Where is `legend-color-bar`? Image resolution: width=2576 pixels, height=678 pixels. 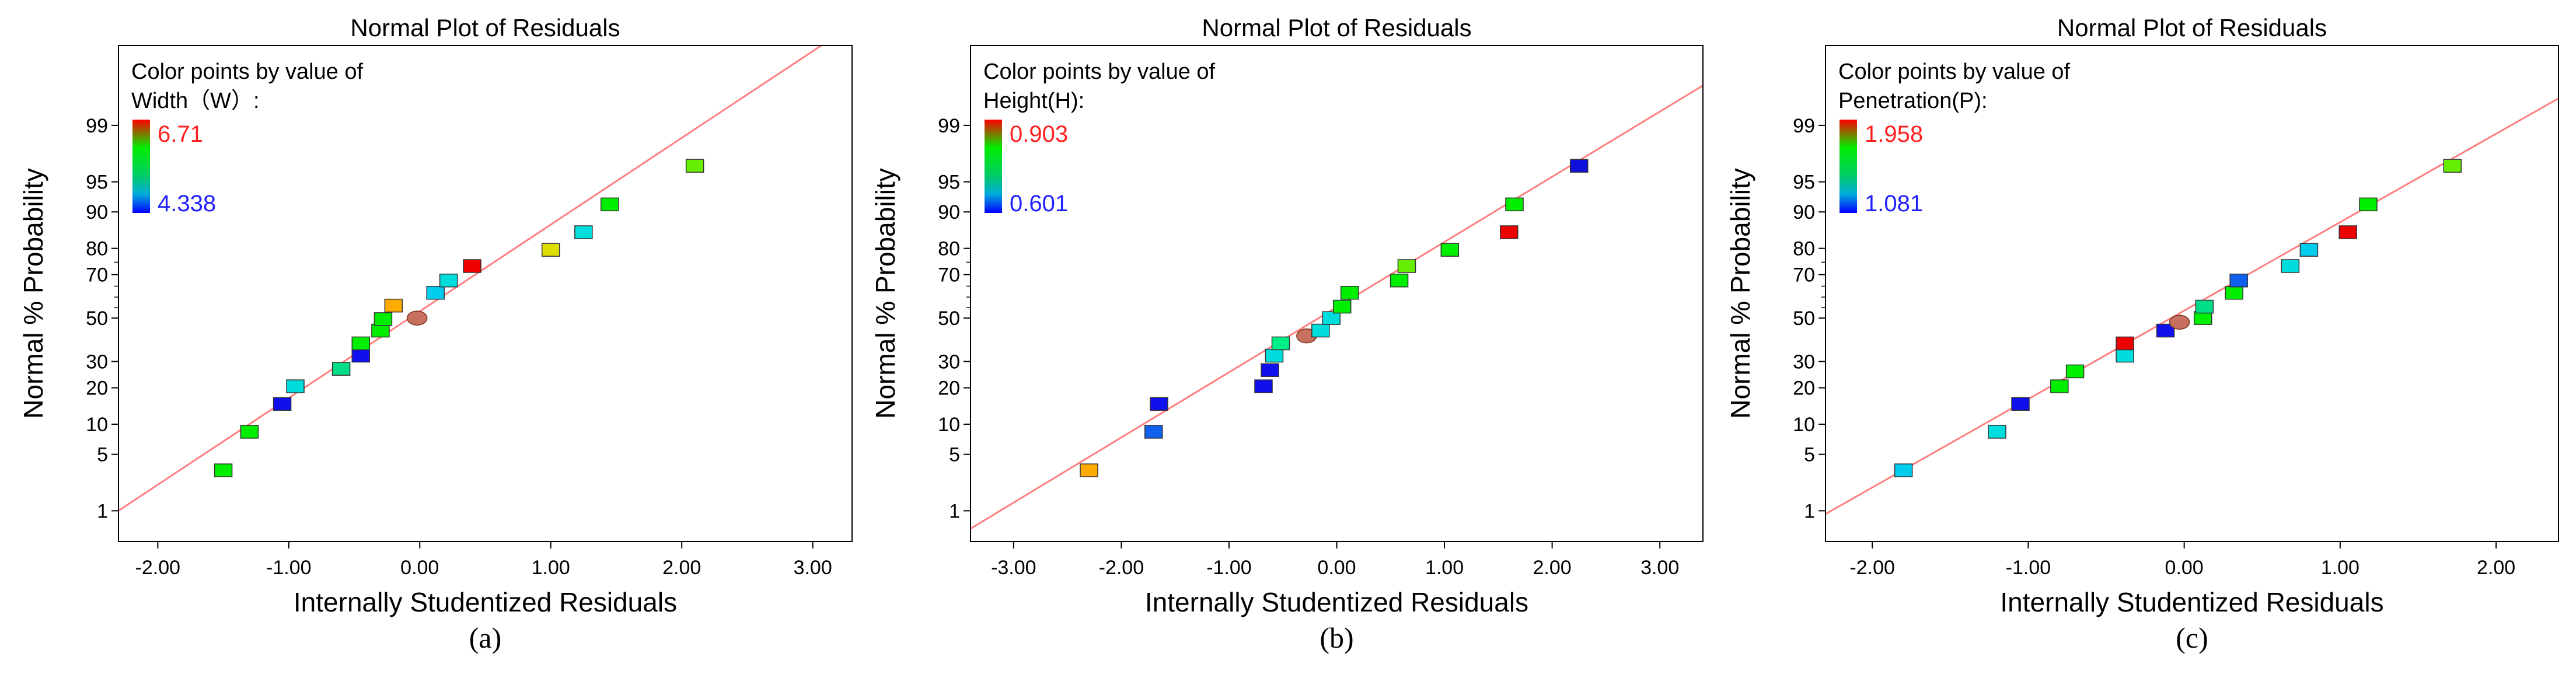
legend-color-bar is located at coordinates (993, 167).